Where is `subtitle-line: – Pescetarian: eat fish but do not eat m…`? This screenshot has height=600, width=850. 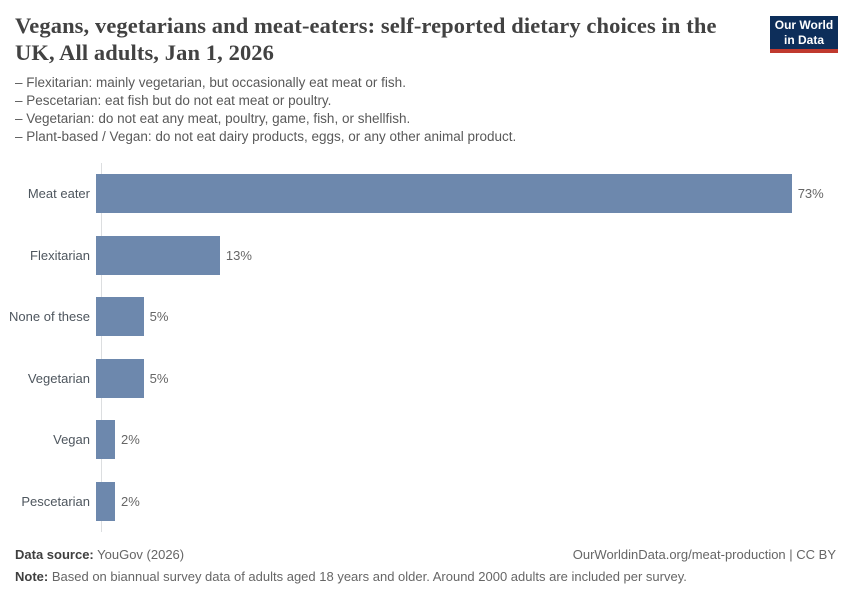
subtitle-line: – Pescetarian: eat fish but do not eat m… is located at coordinates (173, 100).